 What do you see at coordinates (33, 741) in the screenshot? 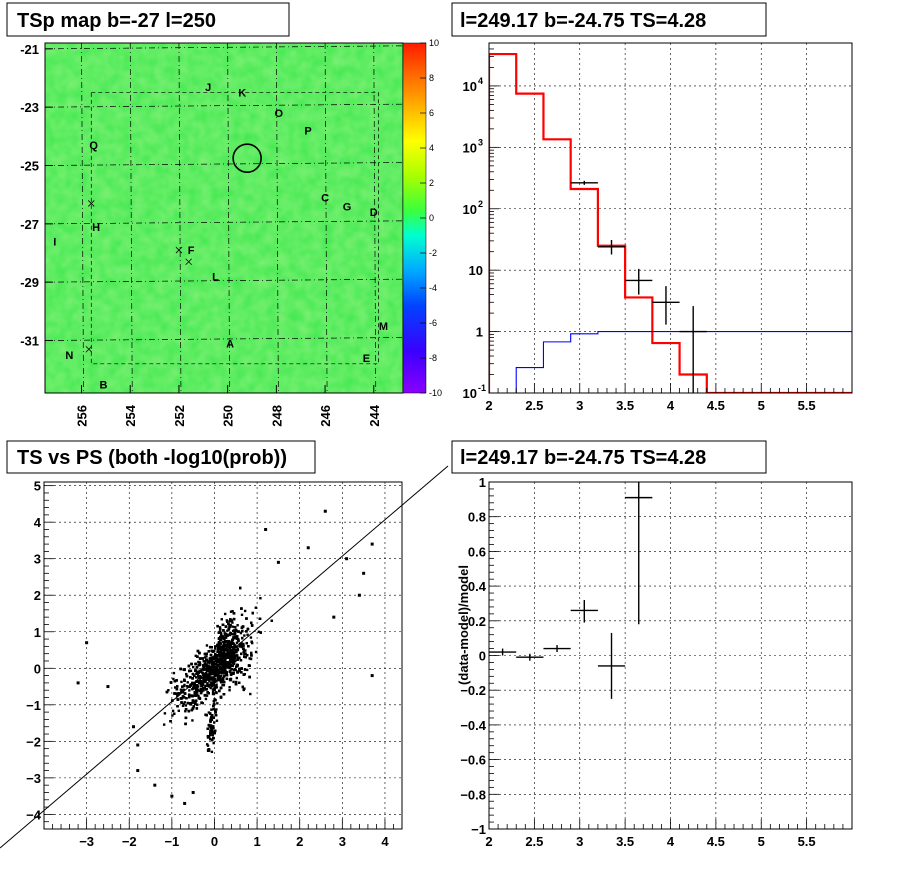
I see `scatter-y-tick-label: −2` at bounding box center [33, 741].